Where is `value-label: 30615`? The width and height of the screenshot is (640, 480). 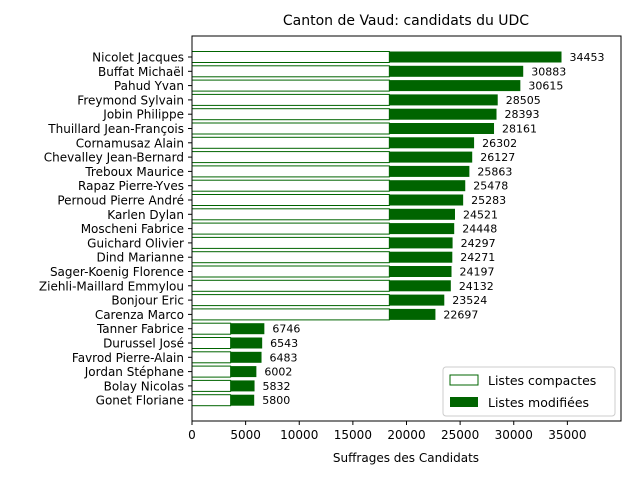
value-label: 30615 is located at coordinates (545, 86).